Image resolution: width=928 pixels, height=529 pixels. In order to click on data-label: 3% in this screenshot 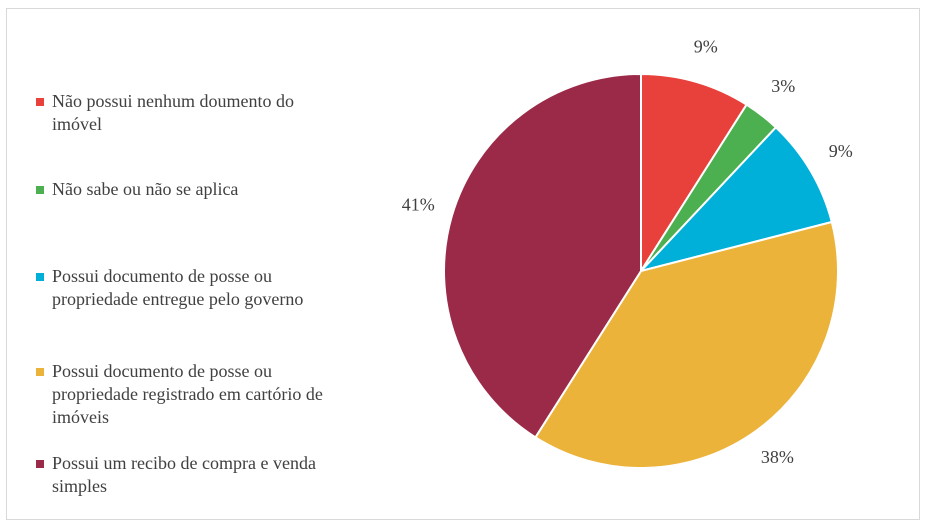, I will do `click(783, 86)`.